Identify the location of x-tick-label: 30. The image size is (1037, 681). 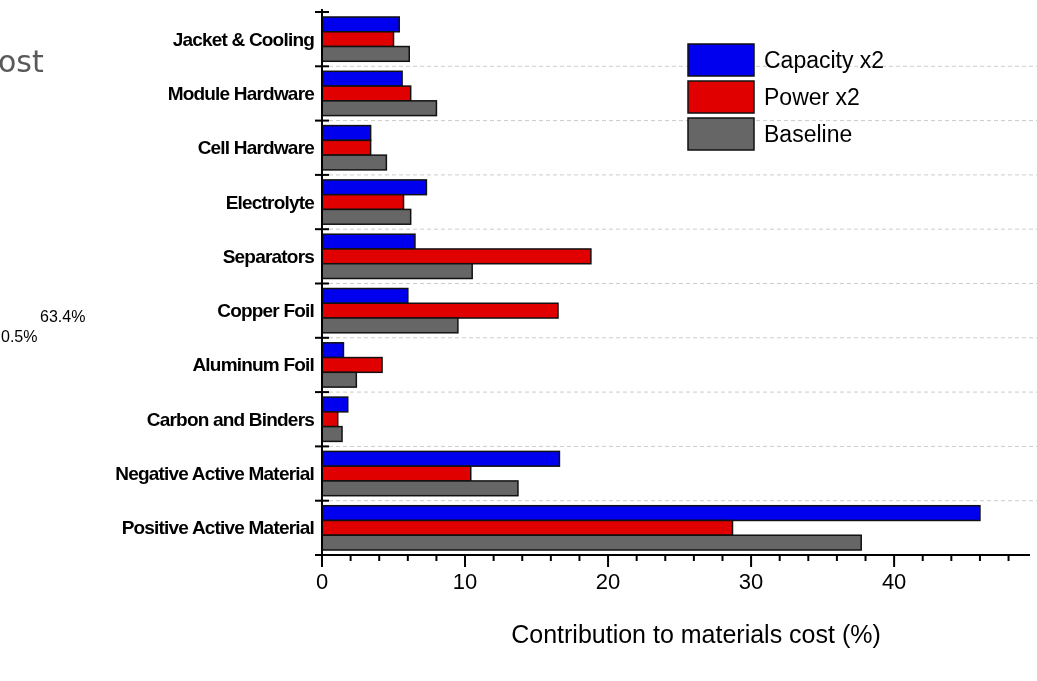
(751, 581).